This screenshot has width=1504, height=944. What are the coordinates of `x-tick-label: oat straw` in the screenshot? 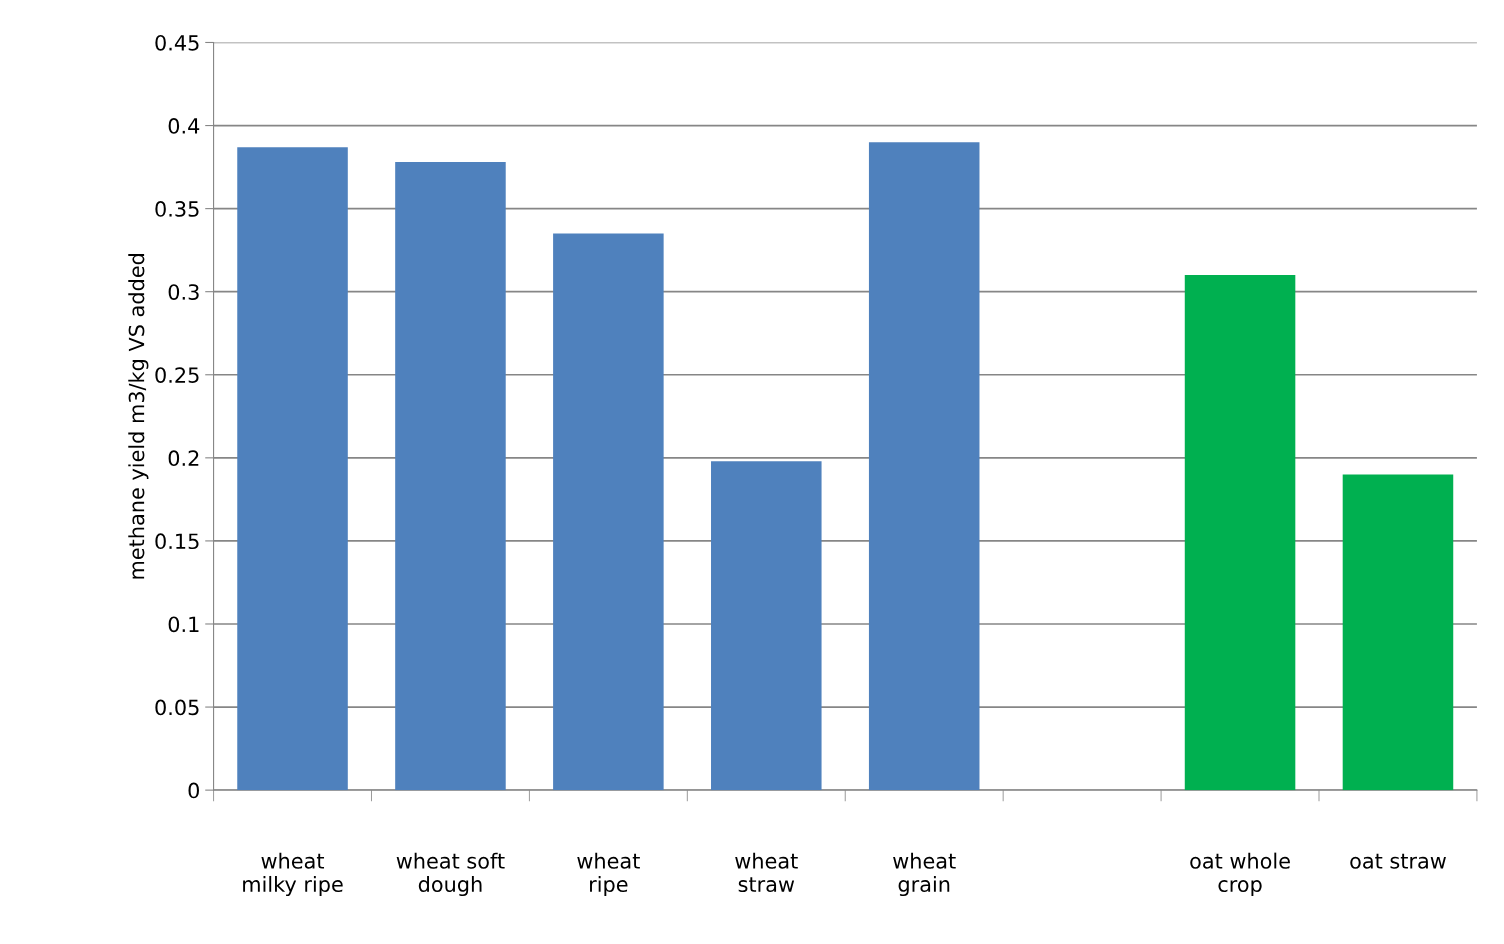 It's located at (1398, 861).